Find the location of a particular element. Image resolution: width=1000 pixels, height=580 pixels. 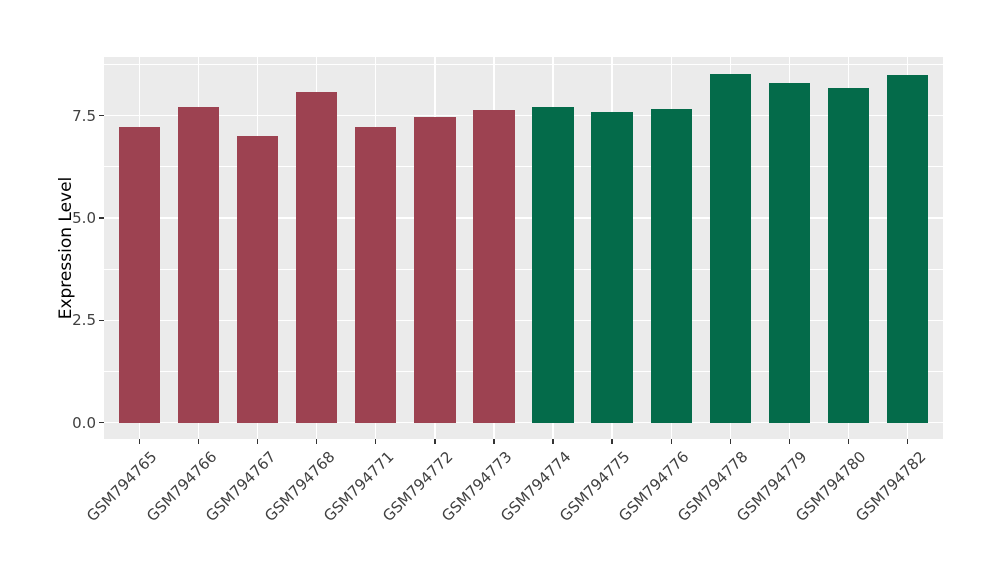

bar-GSM794772 is located at coordinates (435, 269).